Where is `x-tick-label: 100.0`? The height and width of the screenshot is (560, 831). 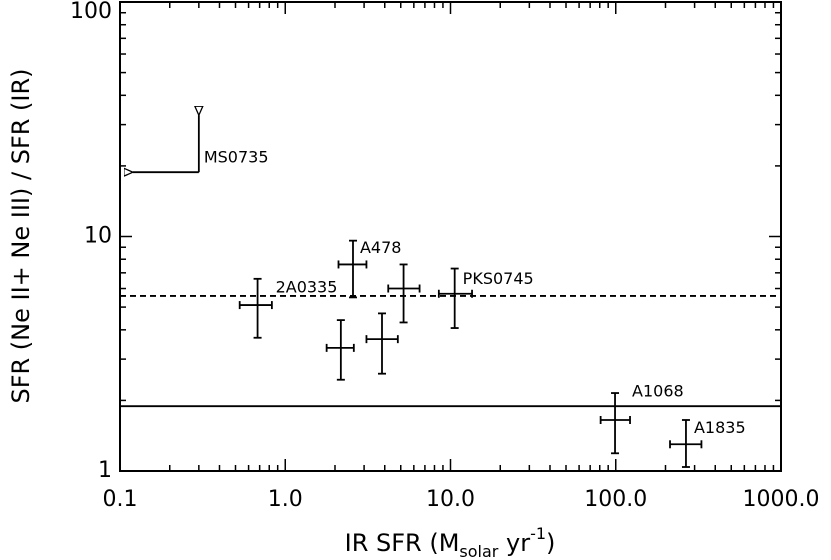 x-tick-label: 100.0 is located at coordinates (615, 499).